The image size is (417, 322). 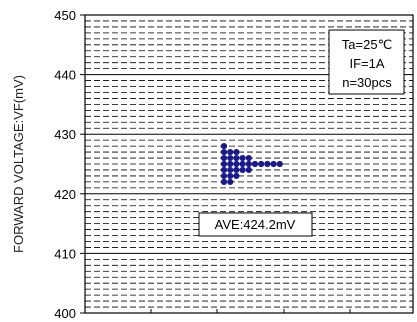 I want to click on y-tick-label: 450, so click(x=65, y=15).